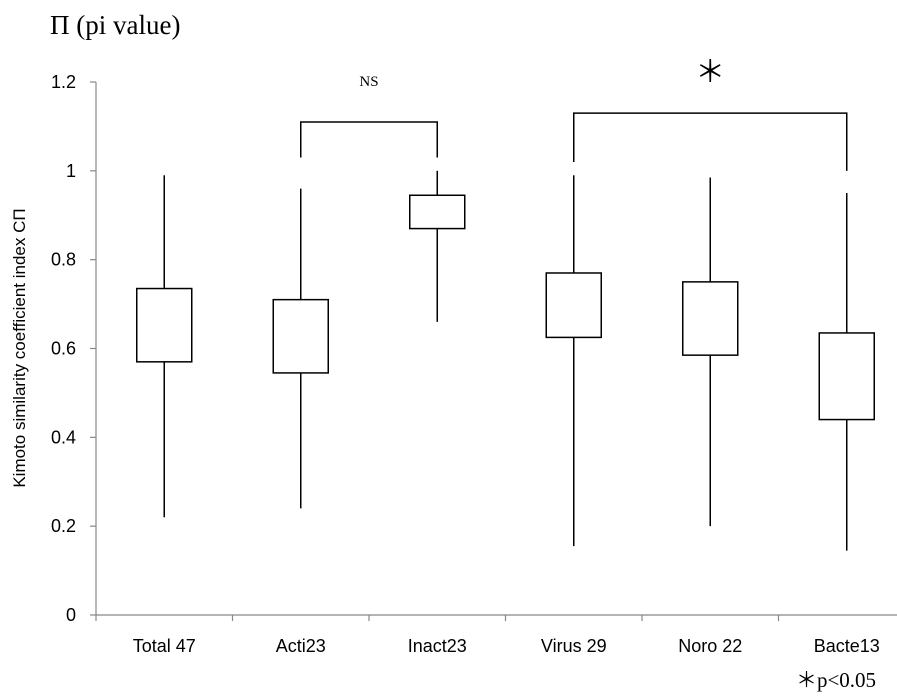 This screenshot has width=897, height=699. Describe the element at coordinates (63, 260) in the screenshot. I see `y-tick-label: 0.8` at that location.